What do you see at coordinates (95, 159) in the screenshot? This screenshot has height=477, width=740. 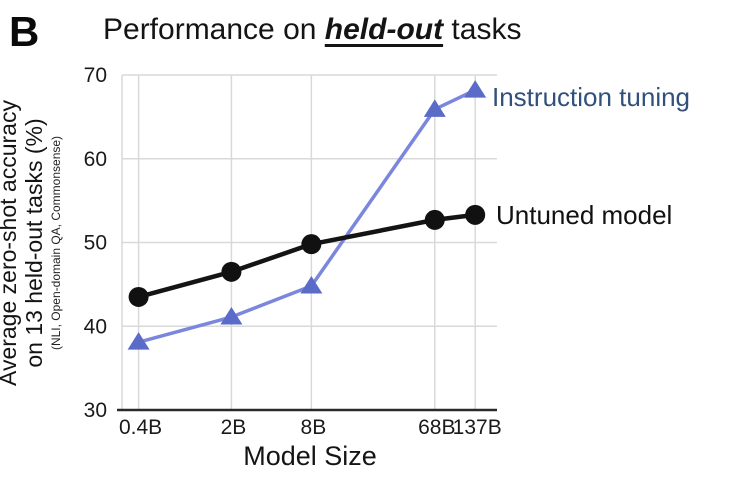 I see `y-tick-label-60: 60` at bounding box center [95, 159].